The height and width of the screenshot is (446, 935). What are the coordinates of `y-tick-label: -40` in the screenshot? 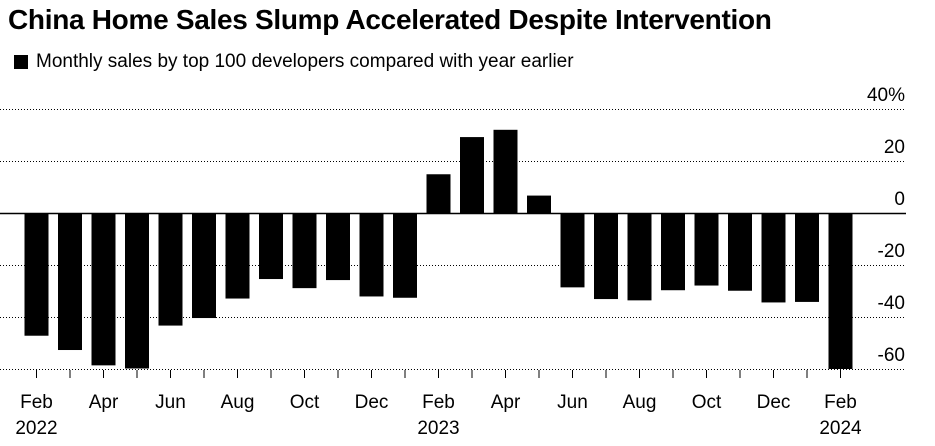 It's located at (891, 303).